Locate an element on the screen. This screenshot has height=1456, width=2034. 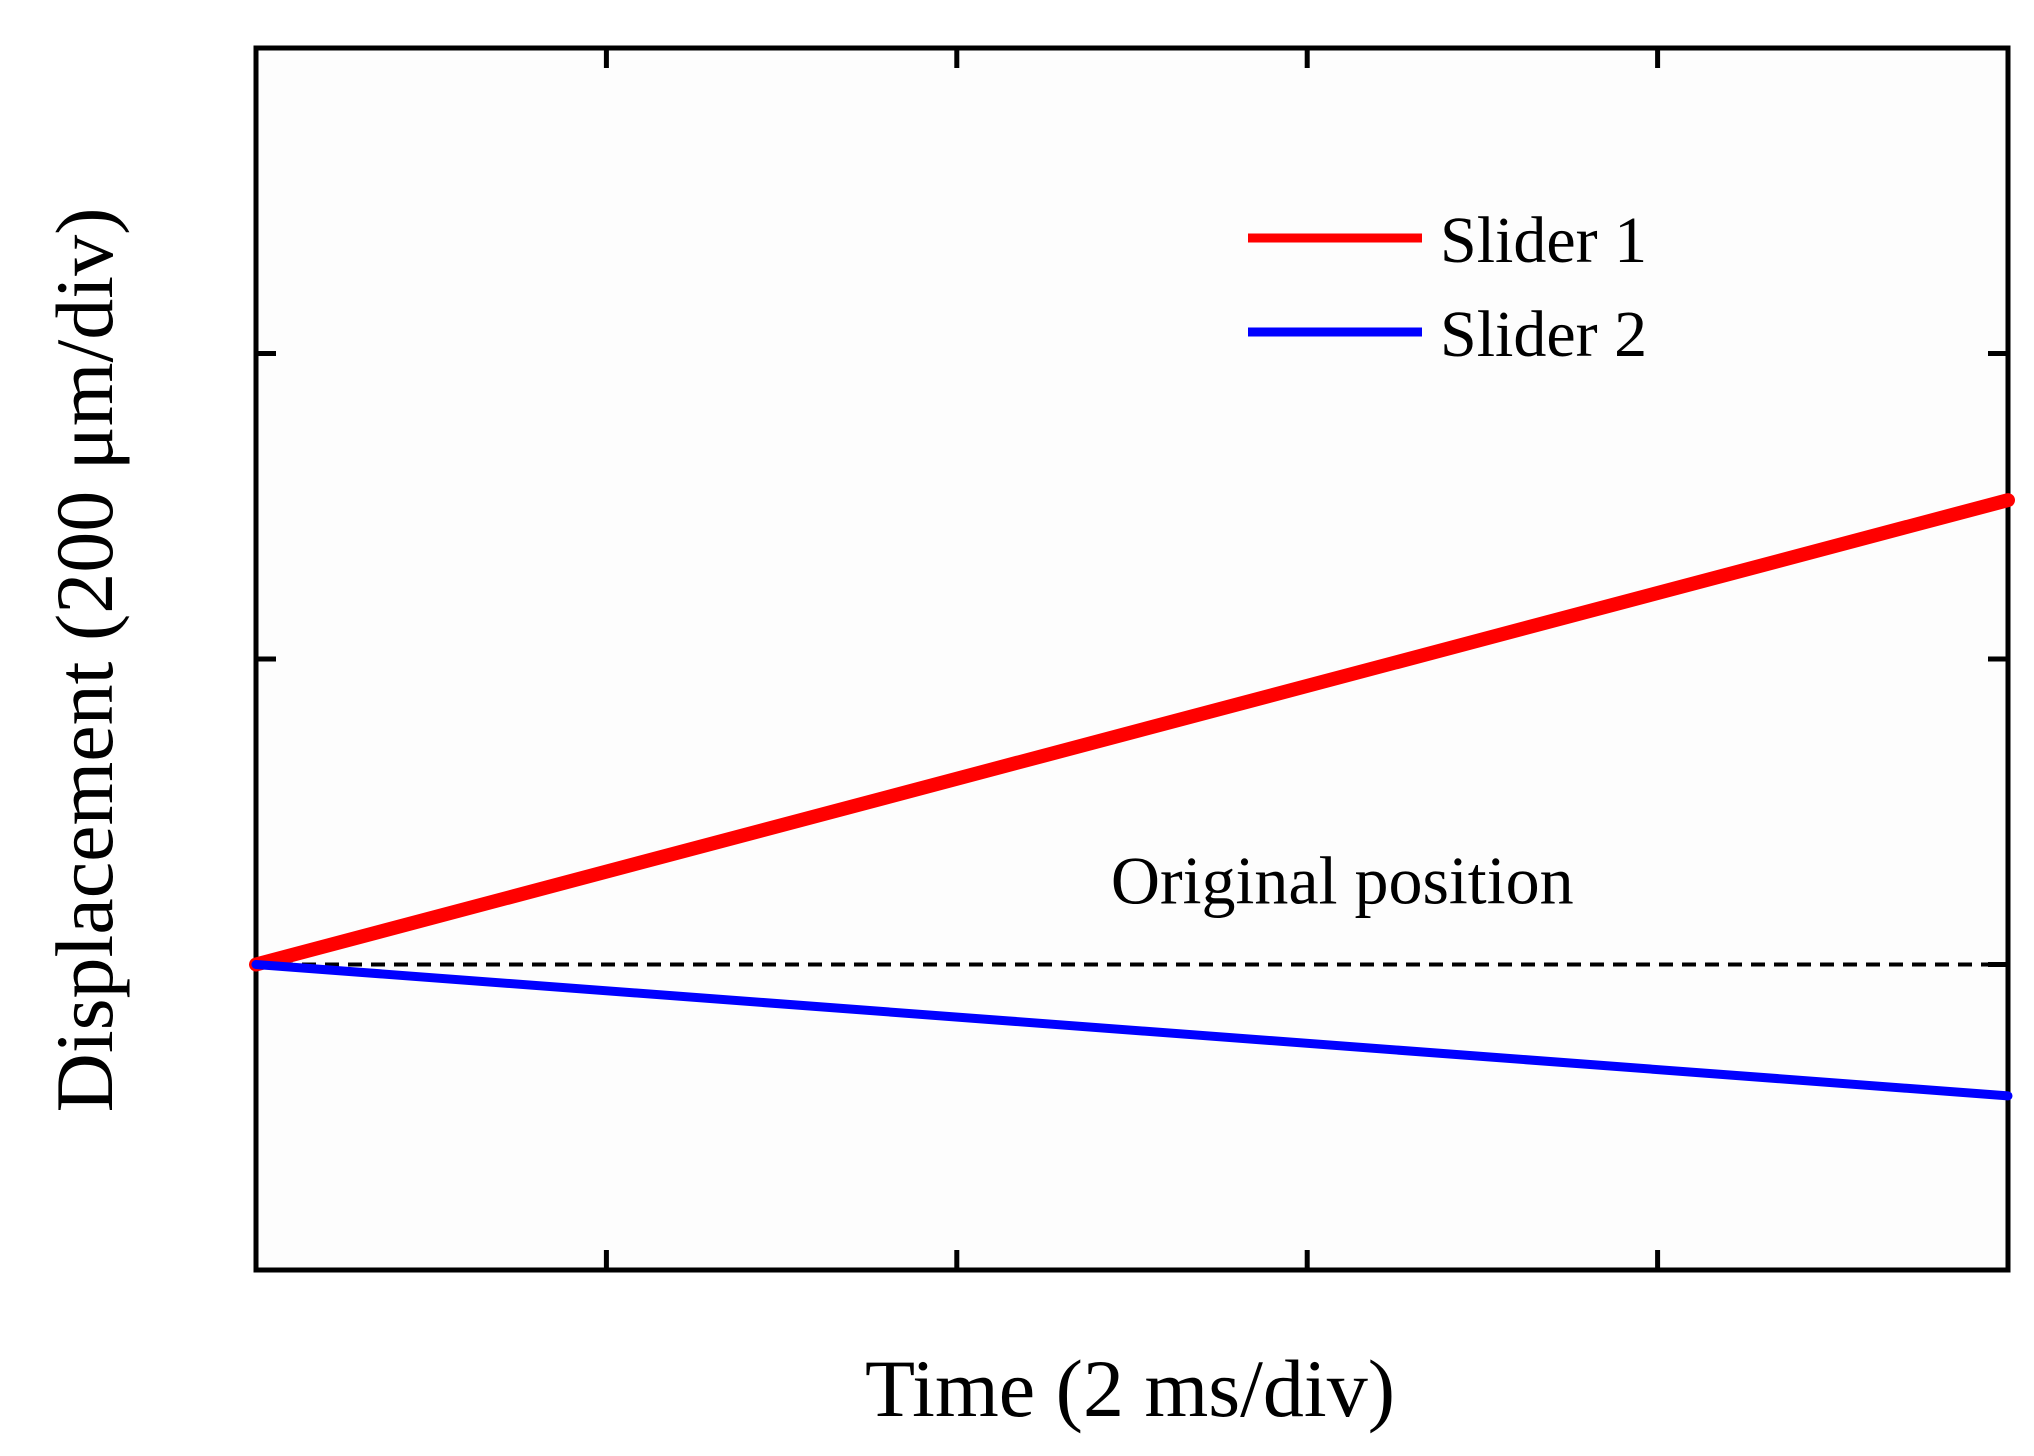
legend: Slider 1 Slider 2 is located at coordinates (1447, 287).